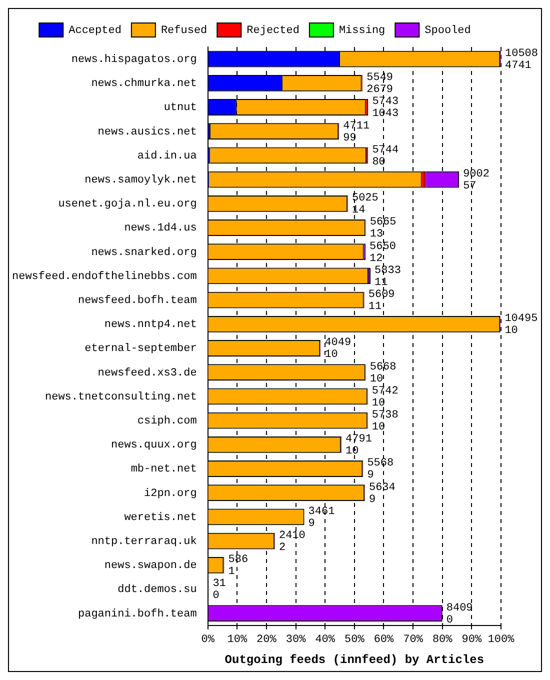 The image size is (550, 680). What do you see at coordinates (163, 470) in the screenshot?
I see `y-tick-label: mb-net.net` at bounding box center [163, 470].